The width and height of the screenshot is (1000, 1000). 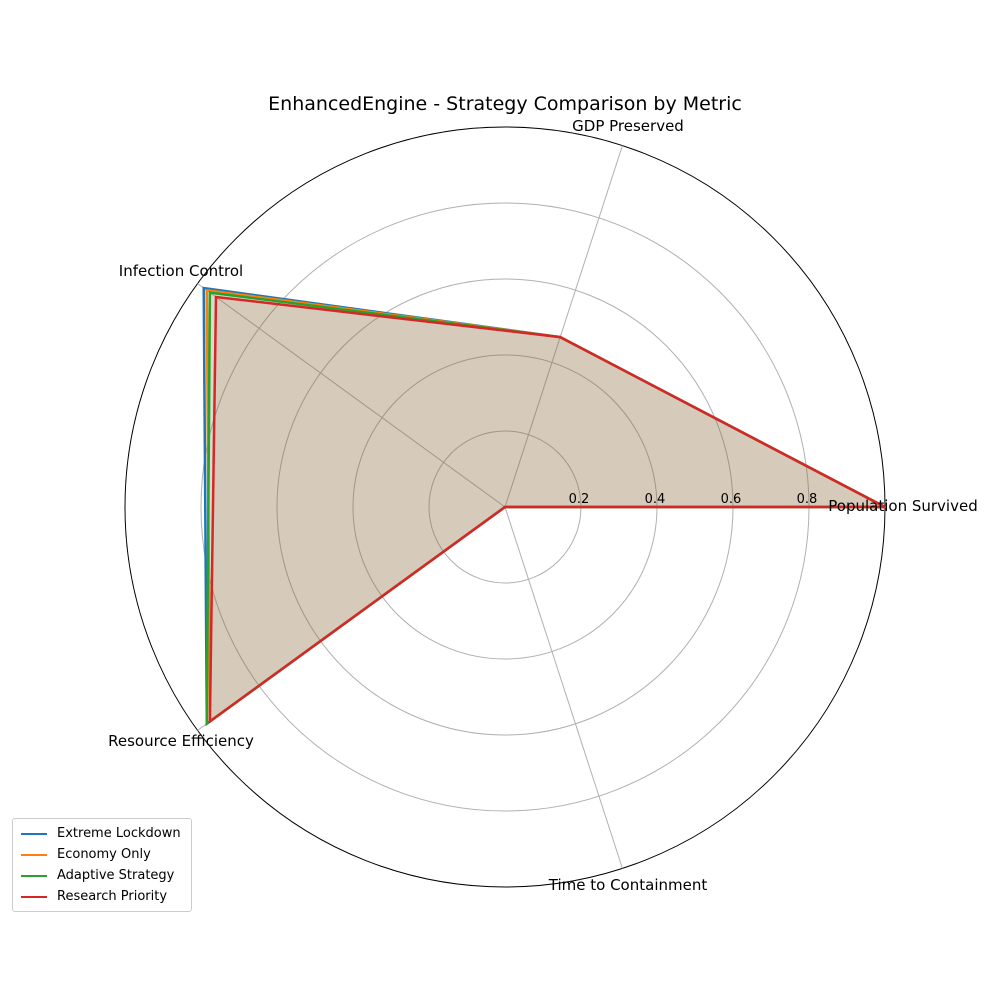 What do you see at coordinates (807, 499) in the screenshot?
I see `tick-label: 0.8` at bounding box center [807, 499].